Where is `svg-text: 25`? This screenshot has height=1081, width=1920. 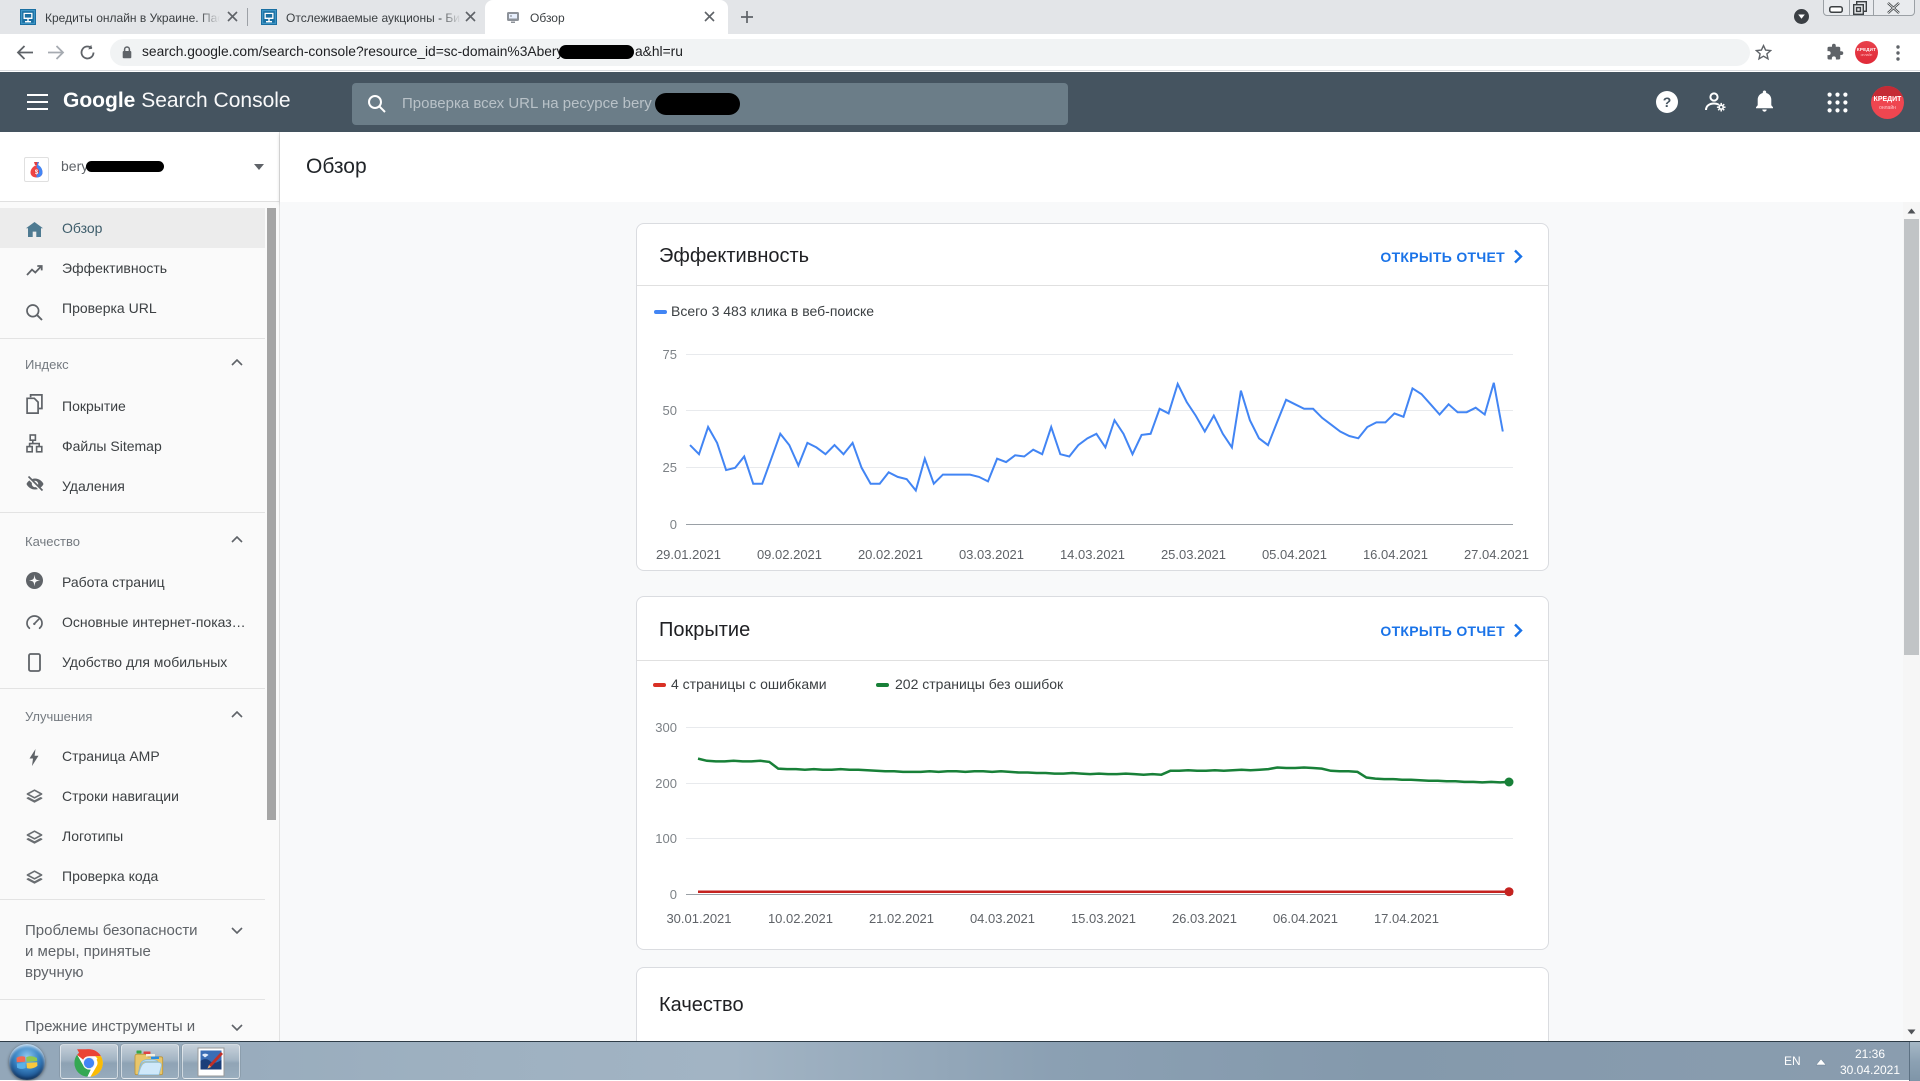 svg-text: 25 is located at coordinates (670, 467).